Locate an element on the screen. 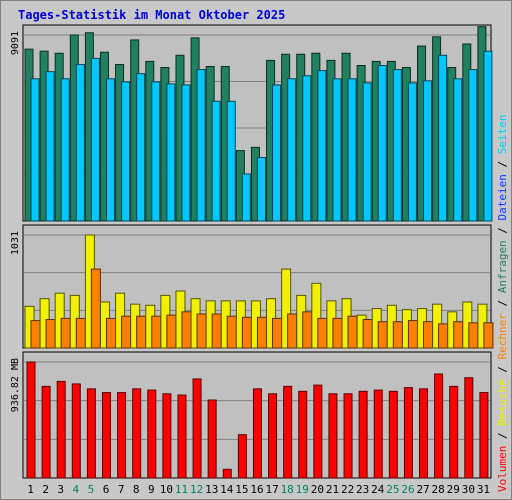  x-tick-label: 12 is located at coordinates (196, 489).